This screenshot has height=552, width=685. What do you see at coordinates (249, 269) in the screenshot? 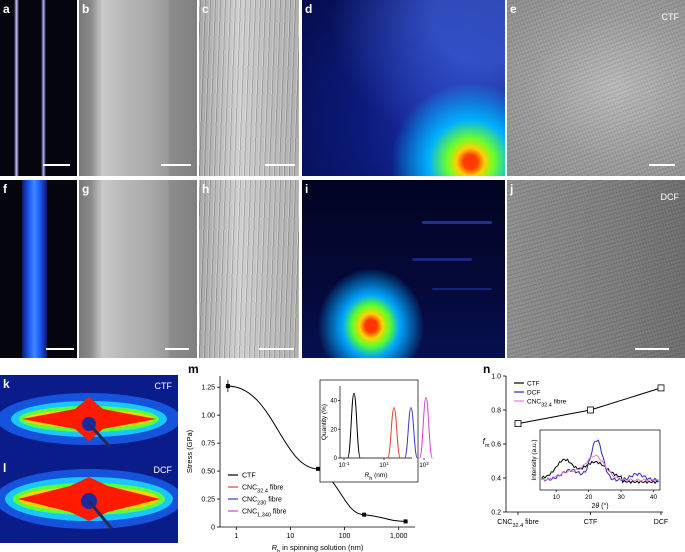
I see `panel-h-image: h` at bounding box center [249, 269].